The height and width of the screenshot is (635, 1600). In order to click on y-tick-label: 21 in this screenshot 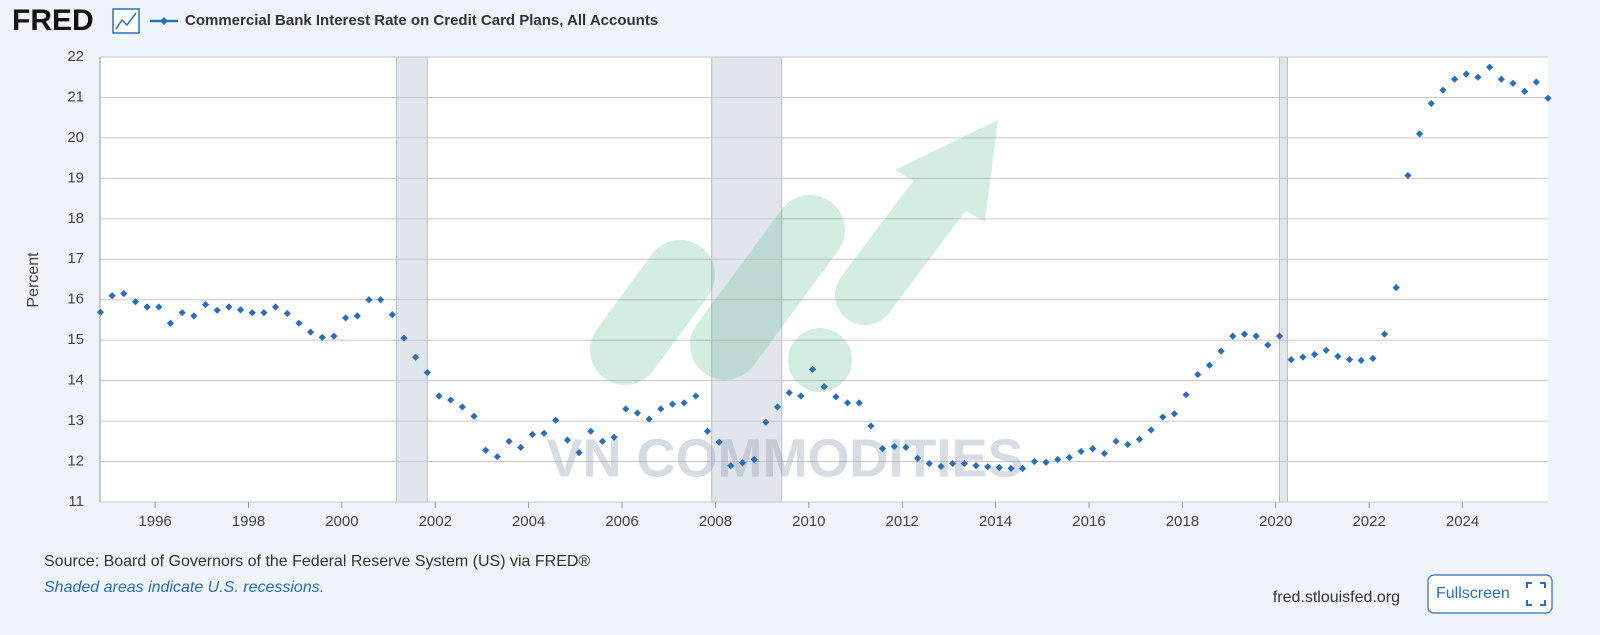, I will do `click(75, 96)`.